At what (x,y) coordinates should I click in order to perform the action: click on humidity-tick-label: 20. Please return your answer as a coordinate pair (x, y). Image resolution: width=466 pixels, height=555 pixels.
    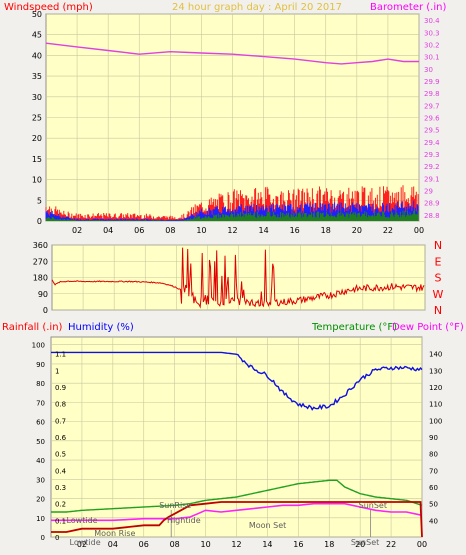
    Looking at the image, I should click on (40, 500).